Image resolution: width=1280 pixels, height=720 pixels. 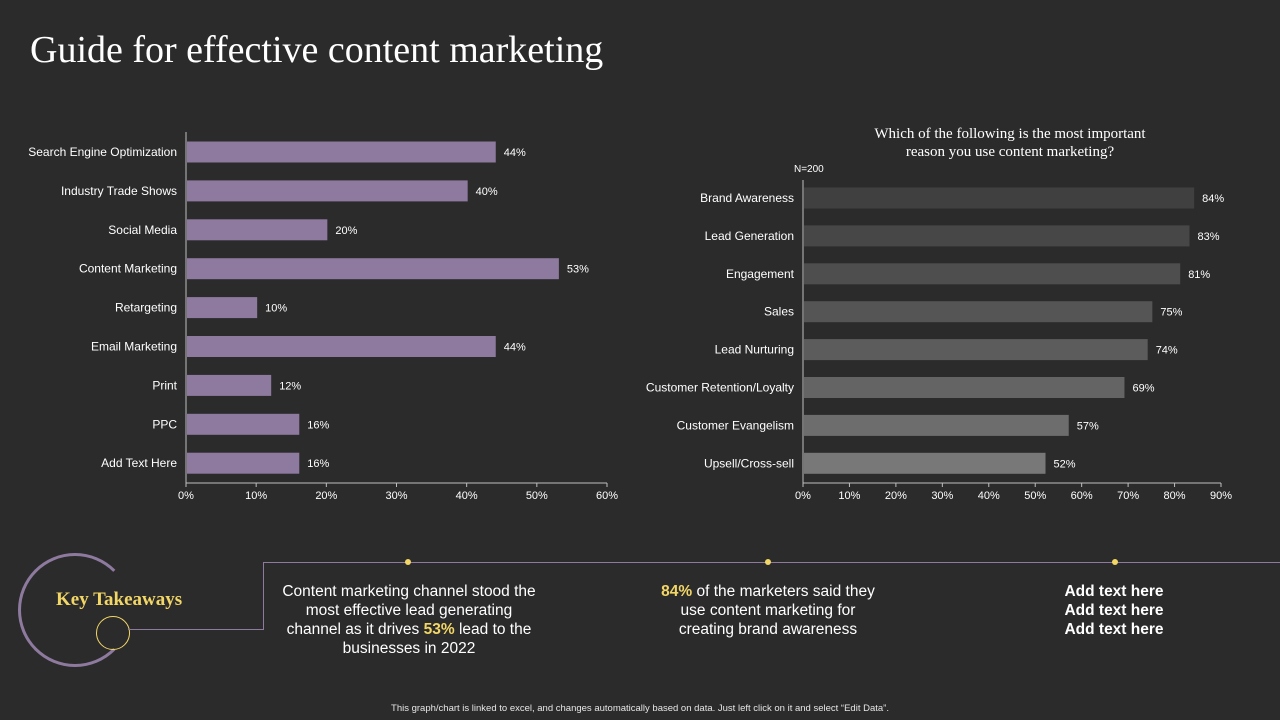 What do you see at coordinates (779, 312) in the screenshot?
I see `right-chart-category-label: Sales` at bounding box center [779, 312].